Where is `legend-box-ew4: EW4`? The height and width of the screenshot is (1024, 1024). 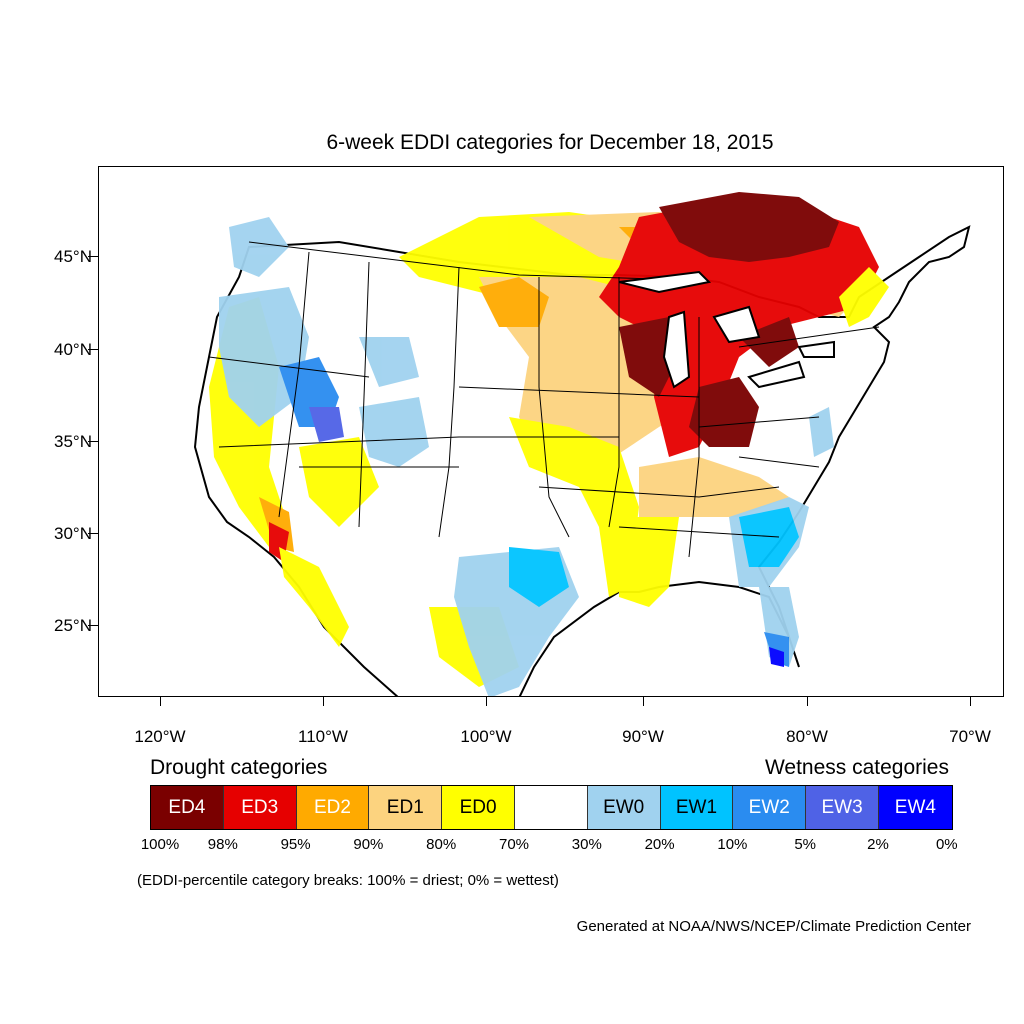
legend-box-ew4: EW4 is located at coordinates (915, 807).